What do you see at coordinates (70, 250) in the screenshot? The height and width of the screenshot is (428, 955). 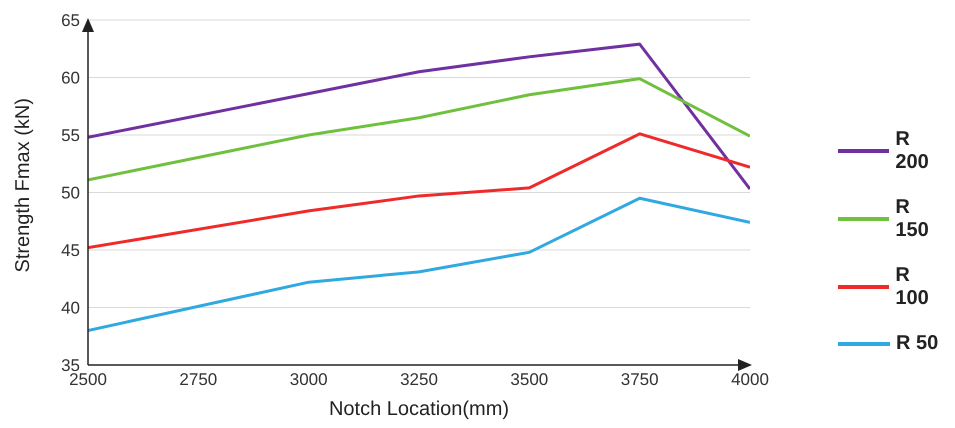 I see `y-tick-label: 45` at bounding box center [70, 250].